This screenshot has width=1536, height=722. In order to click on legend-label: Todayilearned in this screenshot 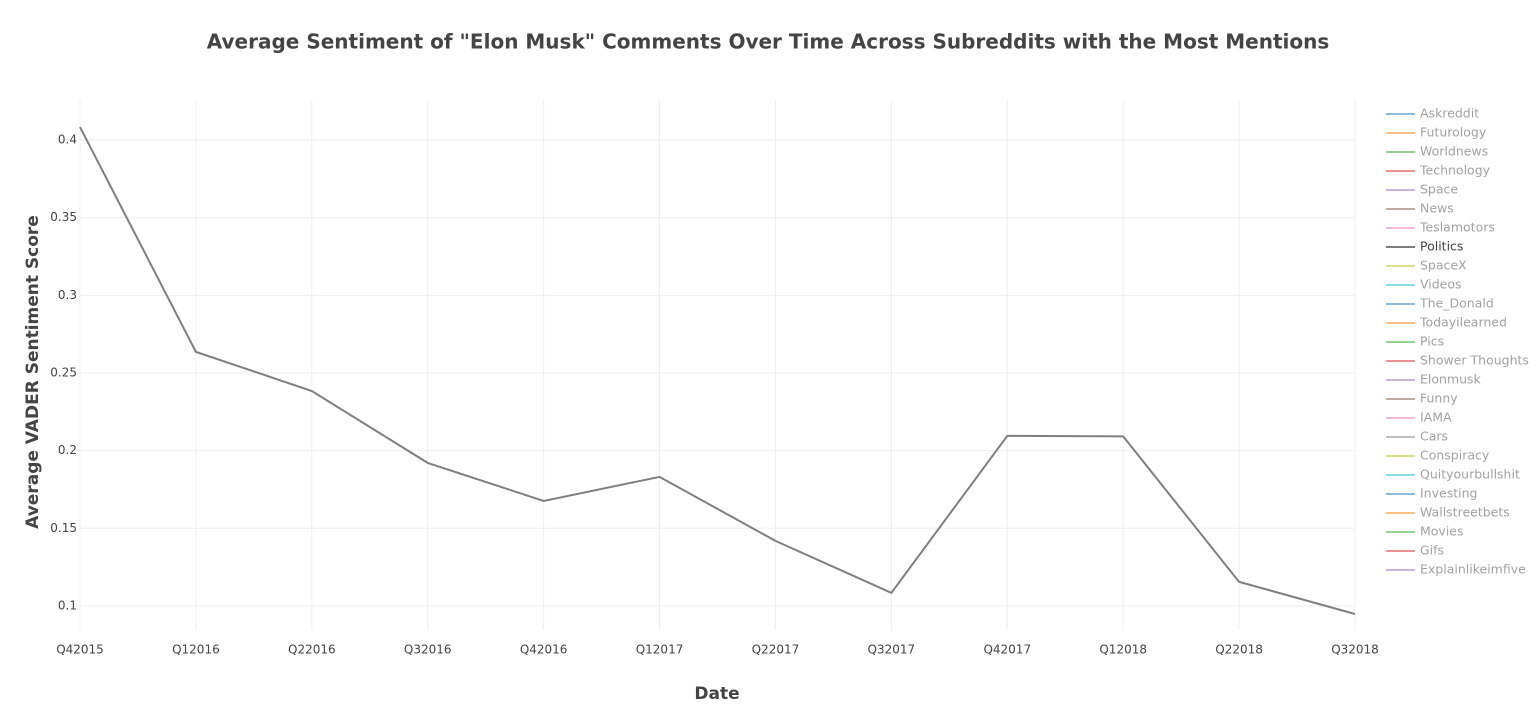, I will do `click(1463, 322)`.